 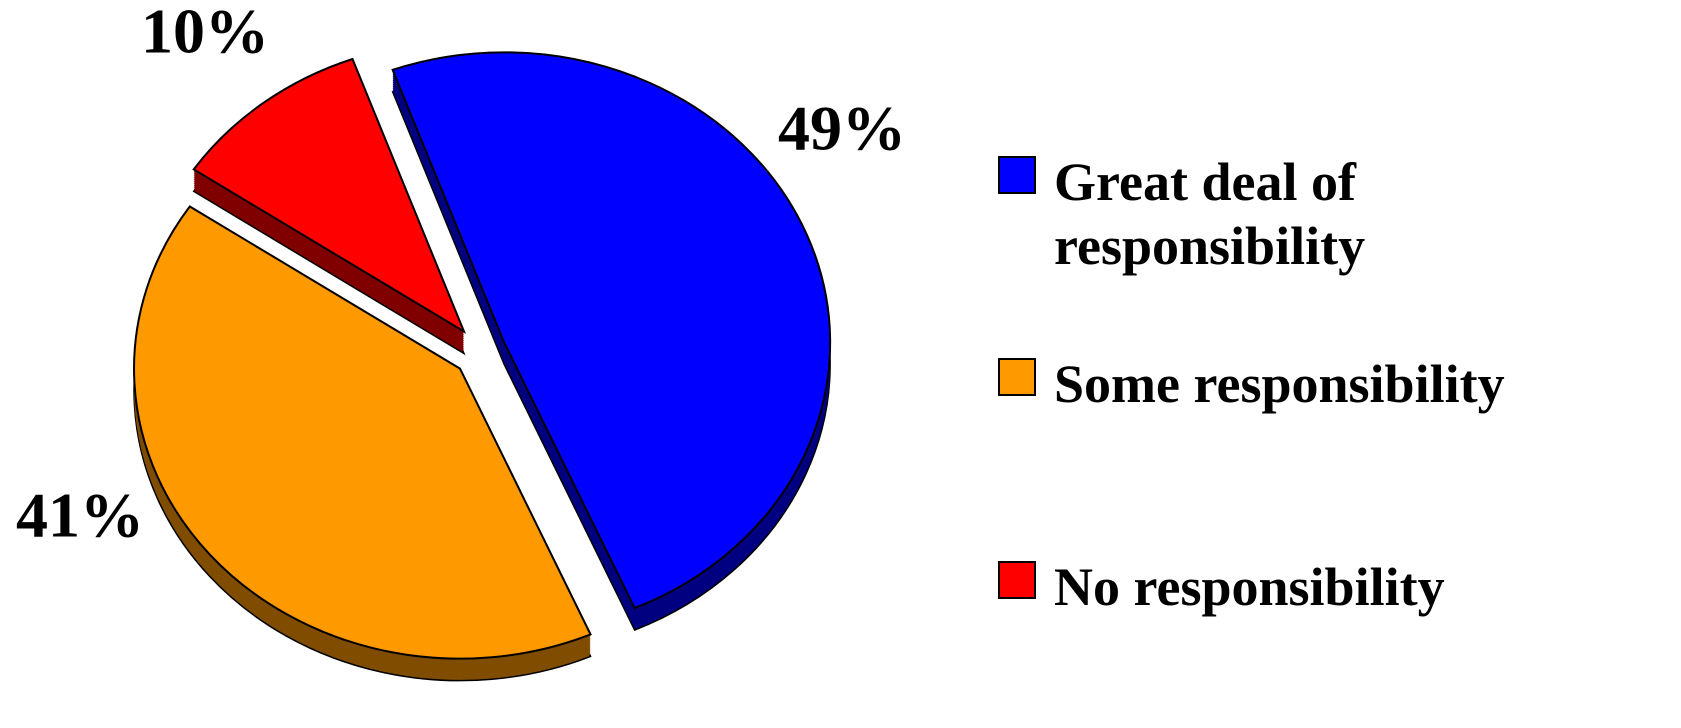 I want to click on slice, so click(x=329, y=195).